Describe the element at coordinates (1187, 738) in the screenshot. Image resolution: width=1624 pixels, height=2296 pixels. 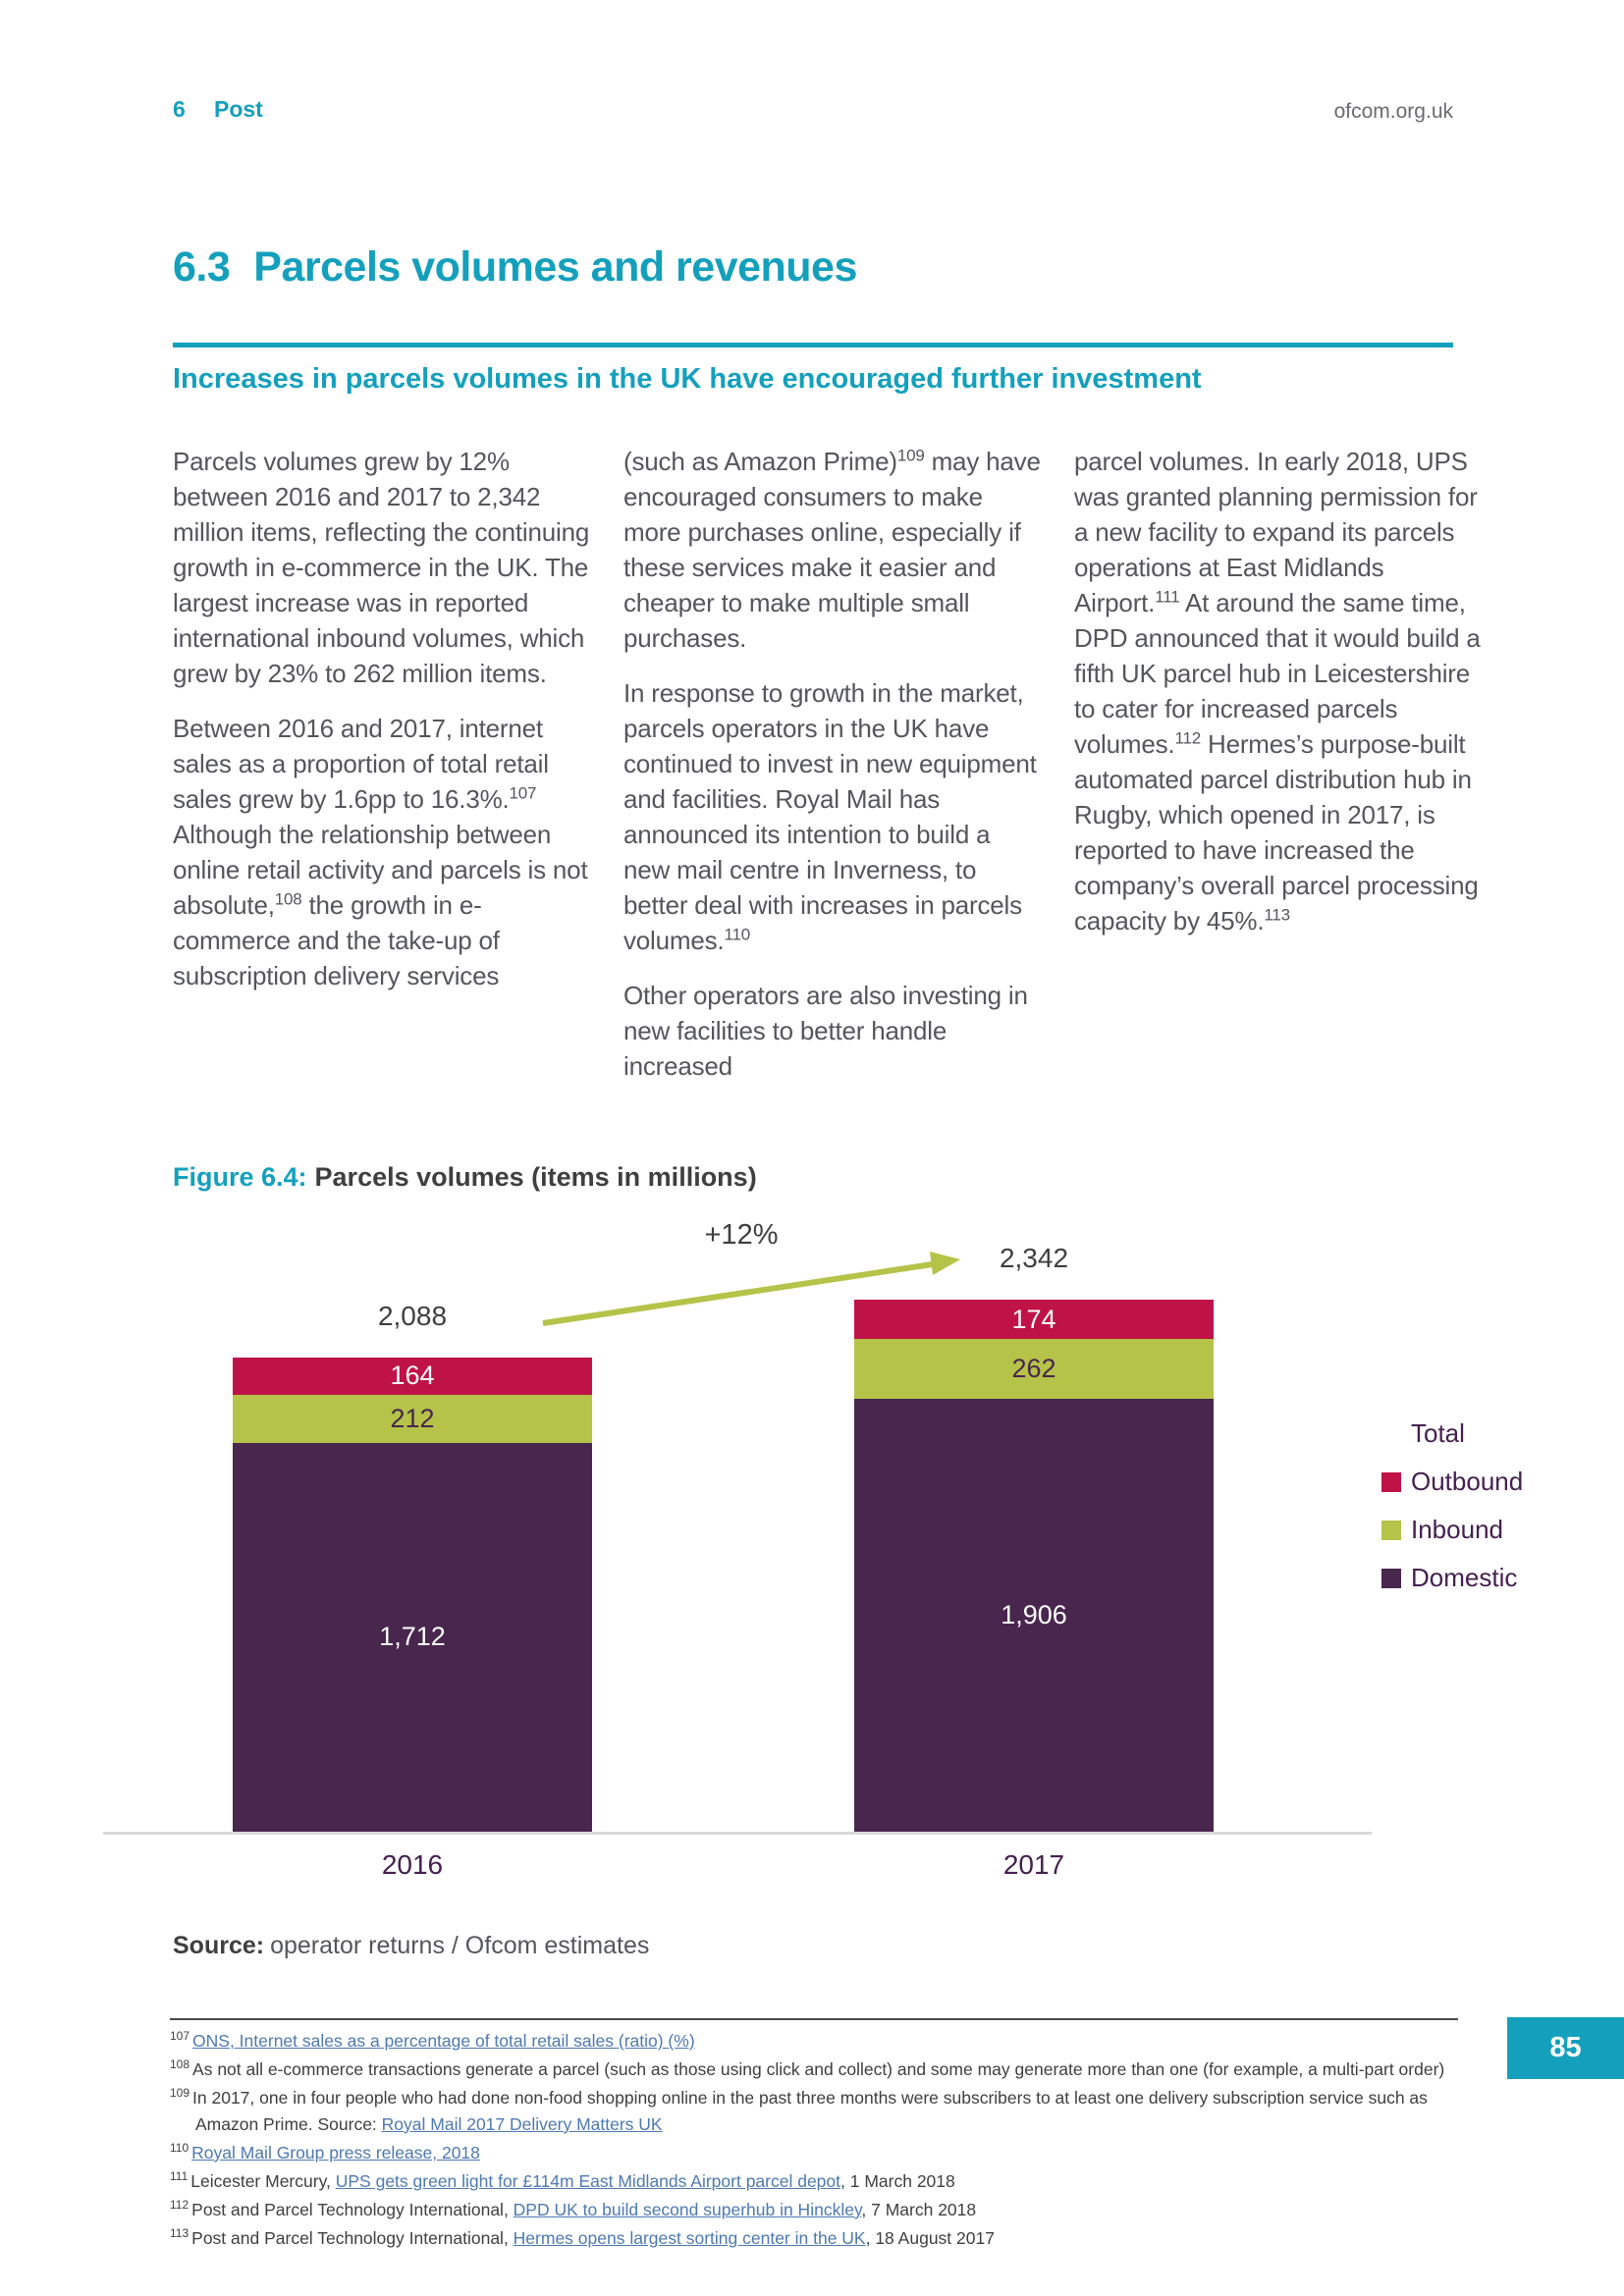
I see `footnote-ref: 112` at that location.